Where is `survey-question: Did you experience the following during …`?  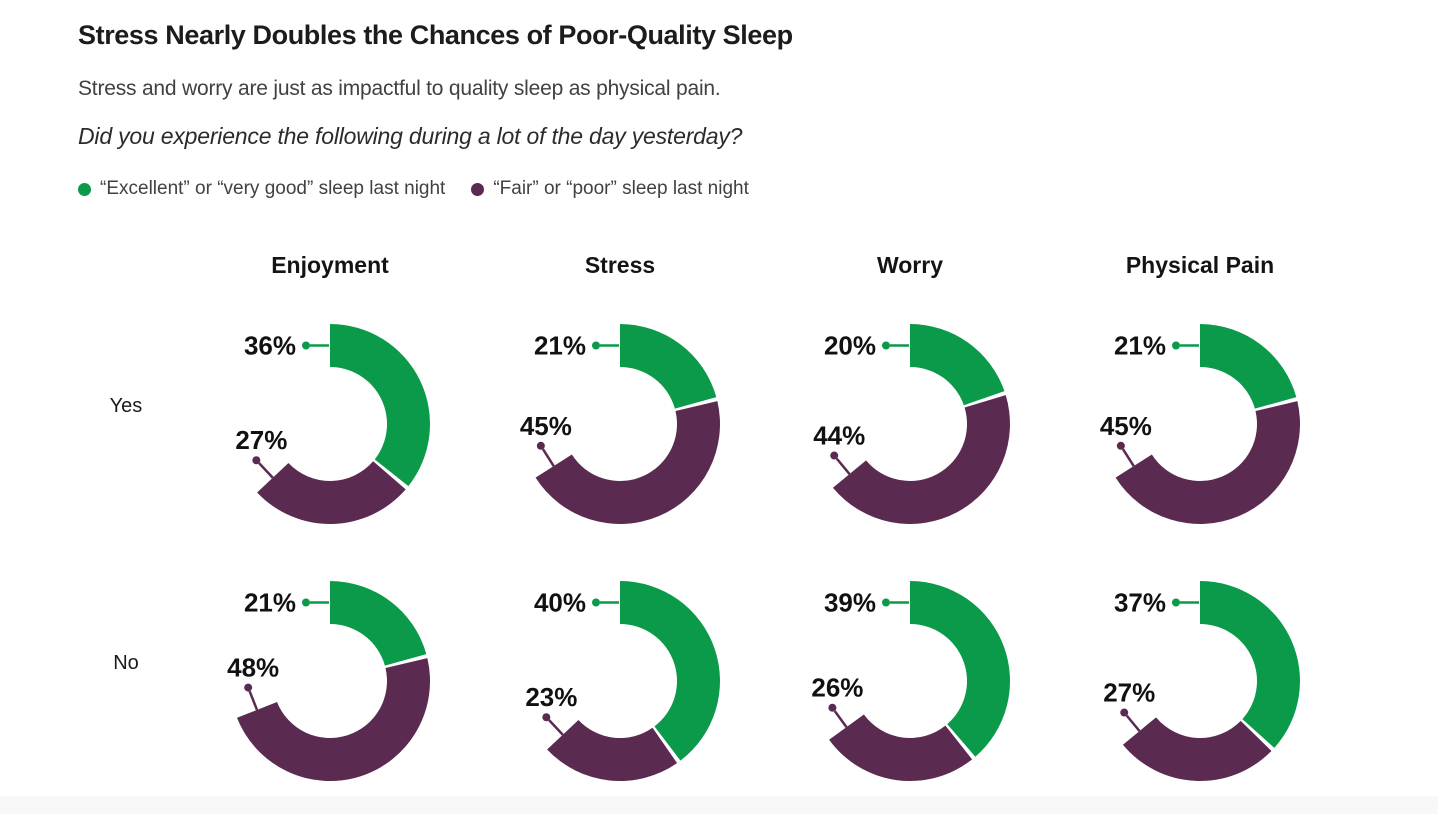 survey-question: Did you experience the following during … is located at coordinates (410, 136).